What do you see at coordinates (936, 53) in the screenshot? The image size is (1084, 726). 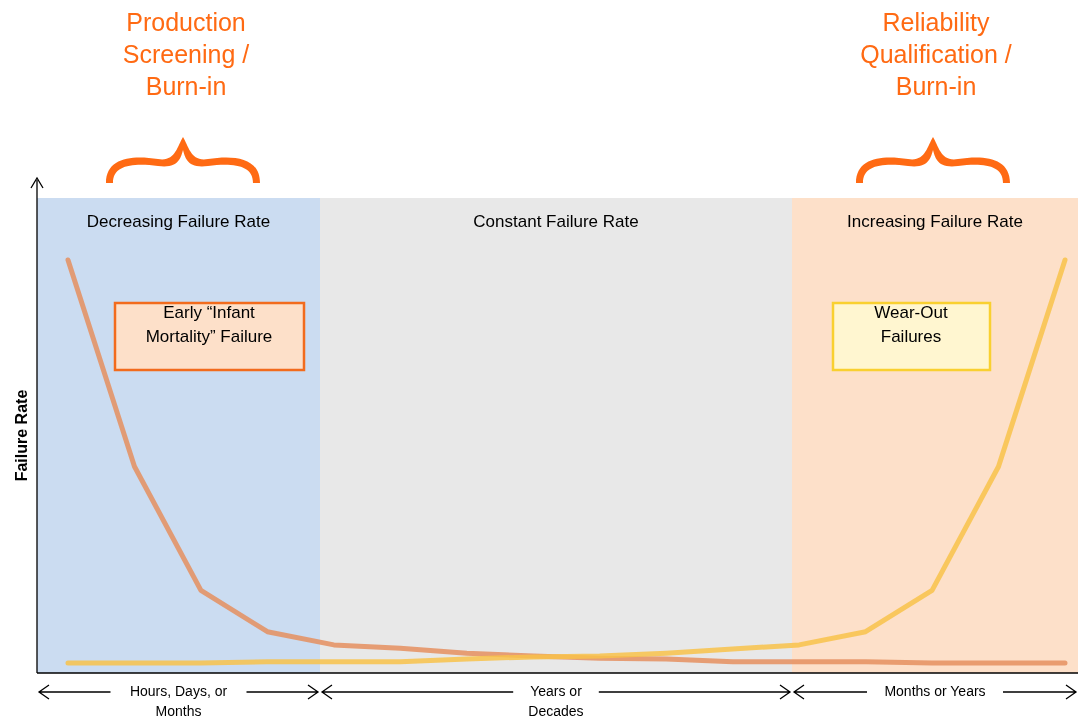 I see `text: Reliability Qualification / Burn-in` at bounding box center [936, 53].